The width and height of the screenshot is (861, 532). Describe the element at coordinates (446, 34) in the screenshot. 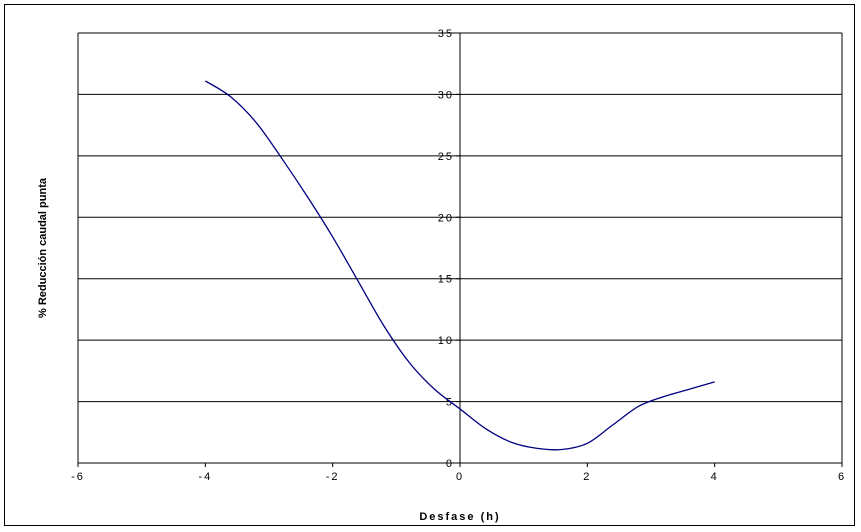

I see `y-tick-label-35: 35` at that location.